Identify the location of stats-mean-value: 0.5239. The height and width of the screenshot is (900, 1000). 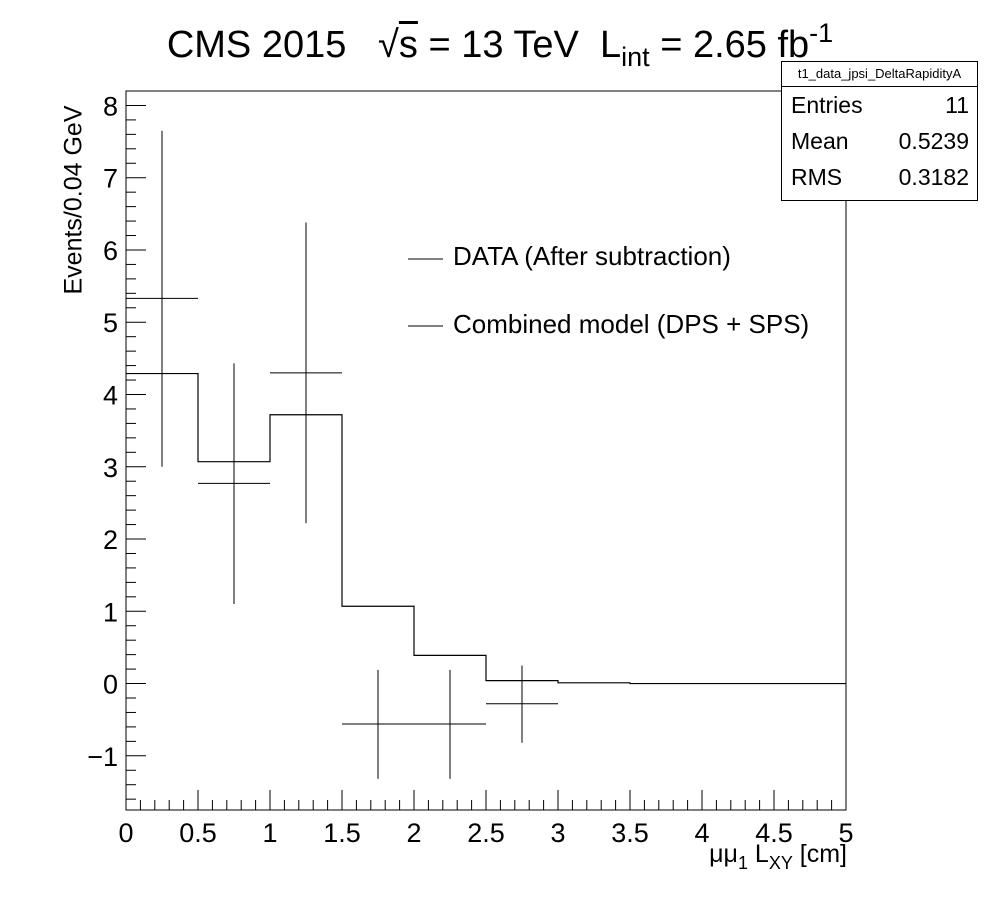
(933, 141).